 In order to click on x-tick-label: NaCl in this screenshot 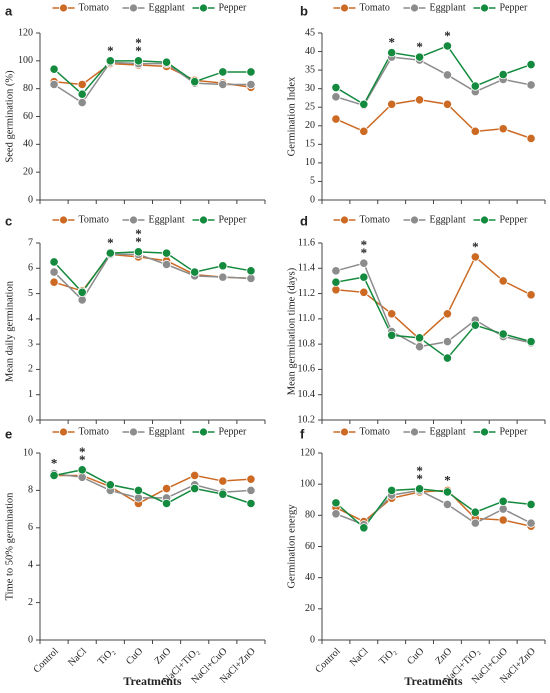, I will do `click(77, 657)`.